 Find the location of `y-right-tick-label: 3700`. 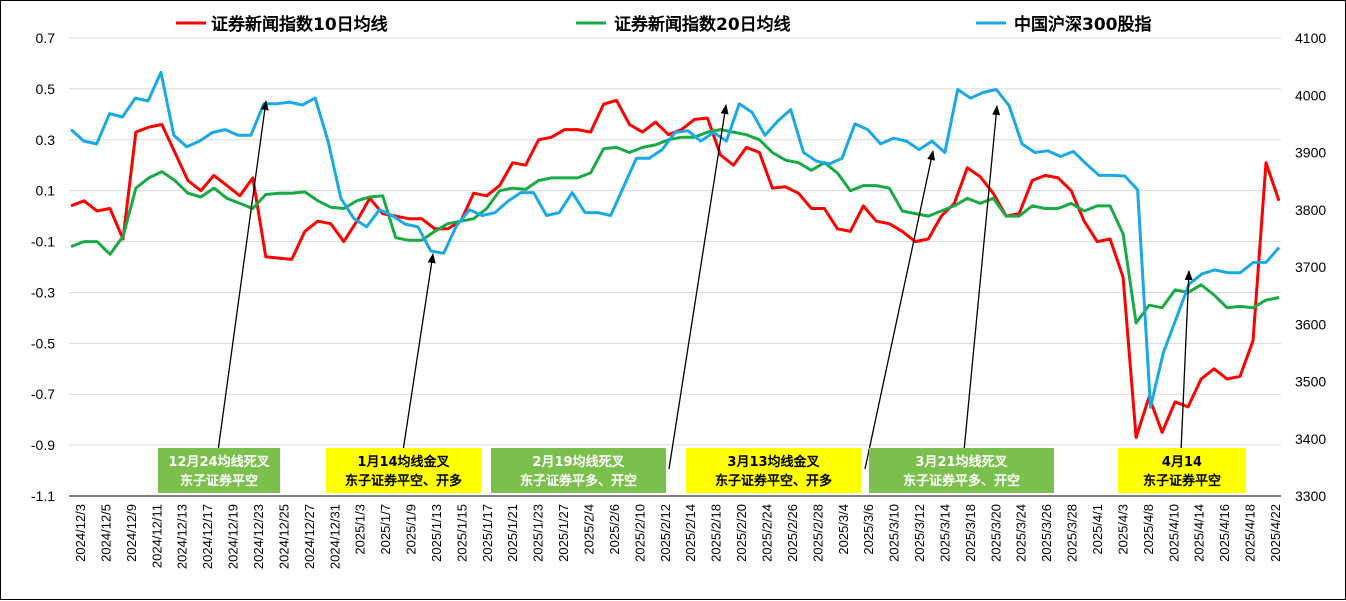

y-right-tick-label: 3700 is located at coordinates (1310, 267).